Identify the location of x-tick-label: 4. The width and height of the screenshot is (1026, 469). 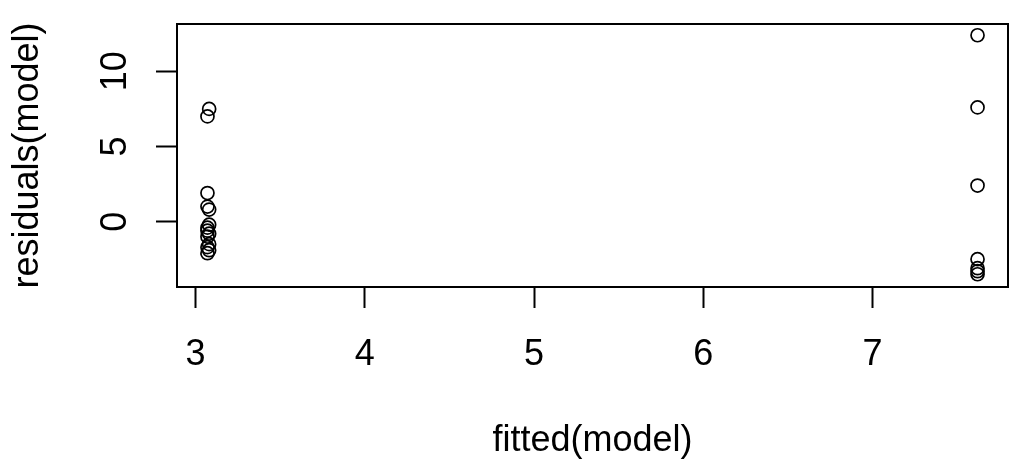
(364, 352).